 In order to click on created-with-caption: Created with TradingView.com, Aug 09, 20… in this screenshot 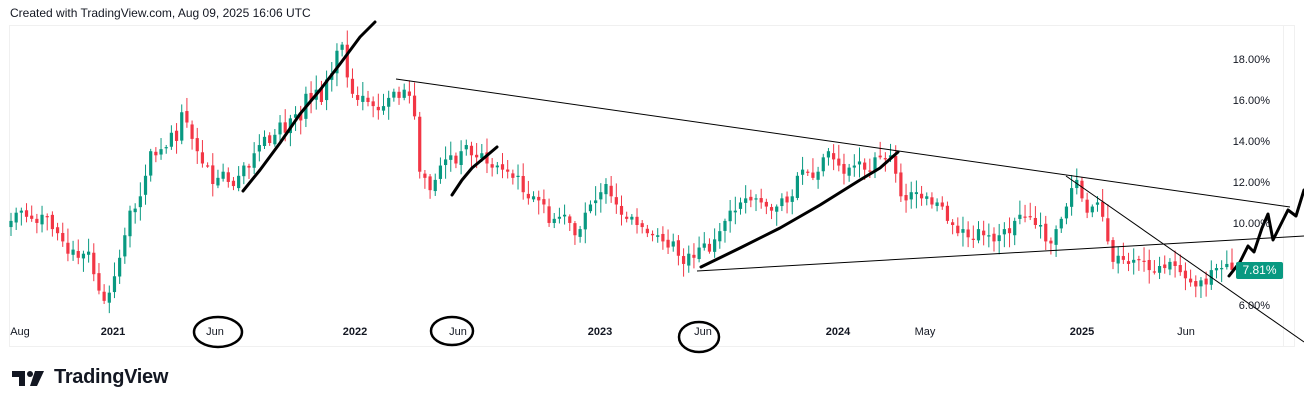, I will do `click(160, 13)`.